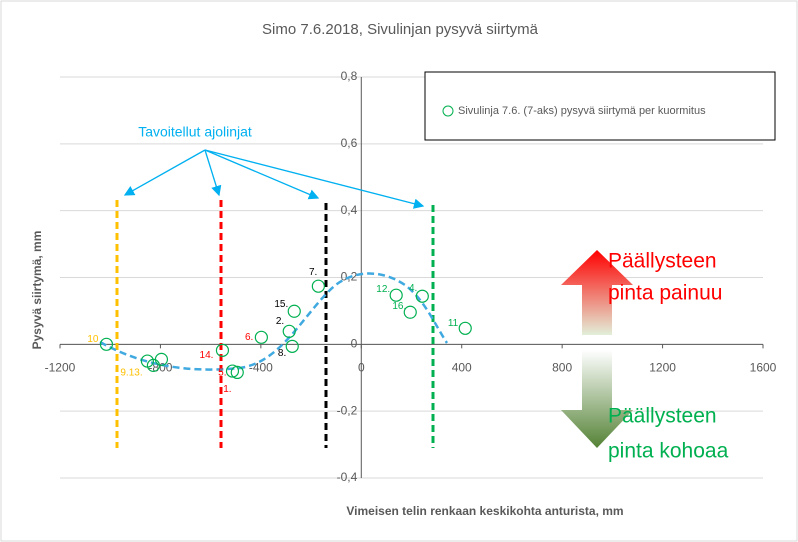 This screenshot has width=798, height=542. I want to click on callout-arrows, so click(274, 179).